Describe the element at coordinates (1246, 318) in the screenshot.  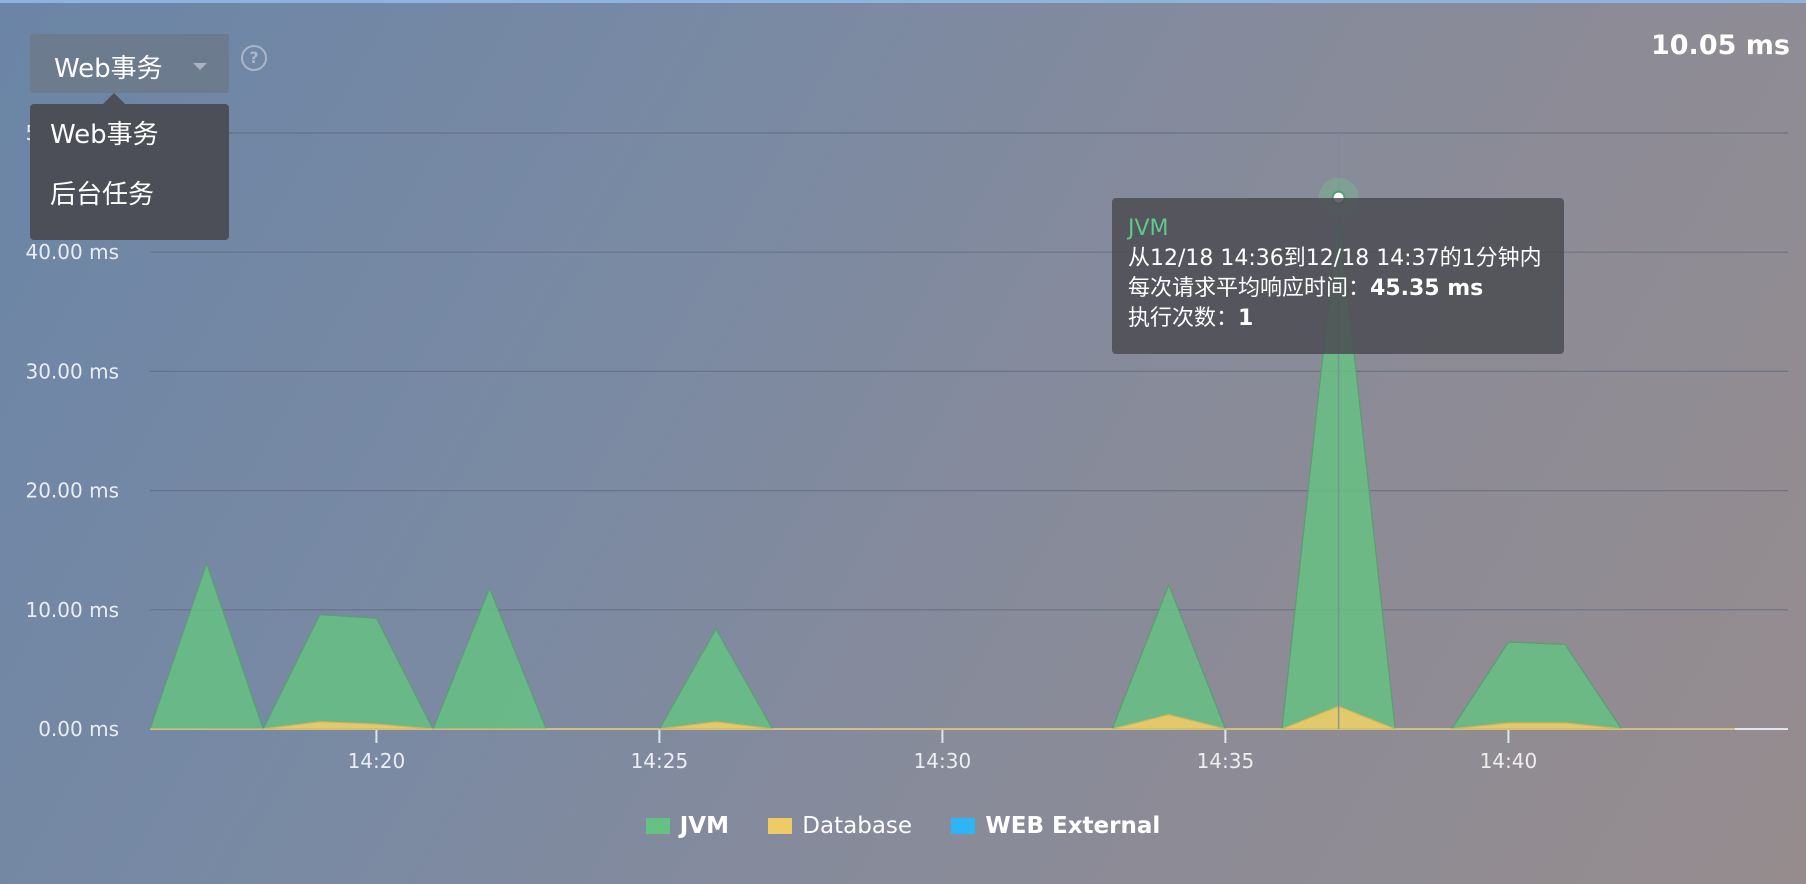
I see `tooltip-count-value: 1` at that location.